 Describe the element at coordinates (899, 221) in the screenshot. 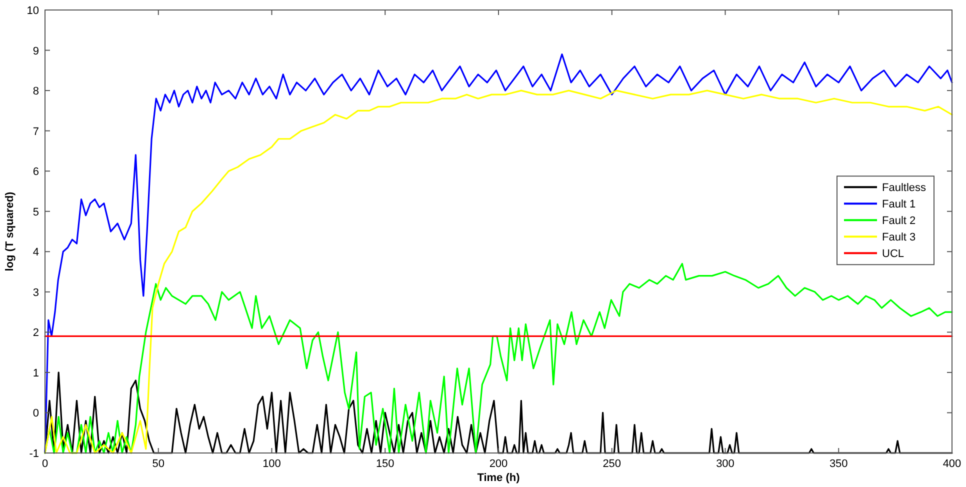

I see `legend-label: Fault 2` at that location.